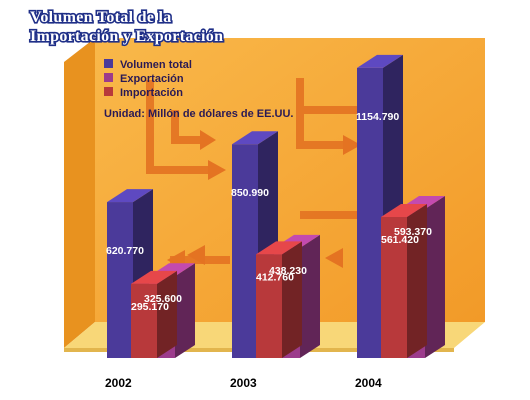 This screenshot has height=400, width=530. What do you see at coordinates (435, 276) in the screenshot?
I see `bar-exportacion-2004-side` at bounding box center [435, 276].